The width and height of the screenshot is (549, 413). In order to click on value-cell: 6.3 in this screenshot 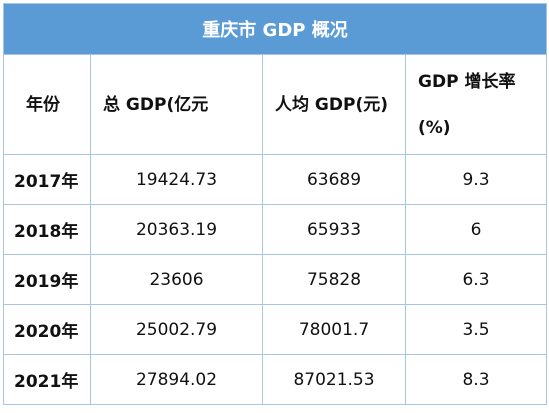, I will do `click(476, 279)`.